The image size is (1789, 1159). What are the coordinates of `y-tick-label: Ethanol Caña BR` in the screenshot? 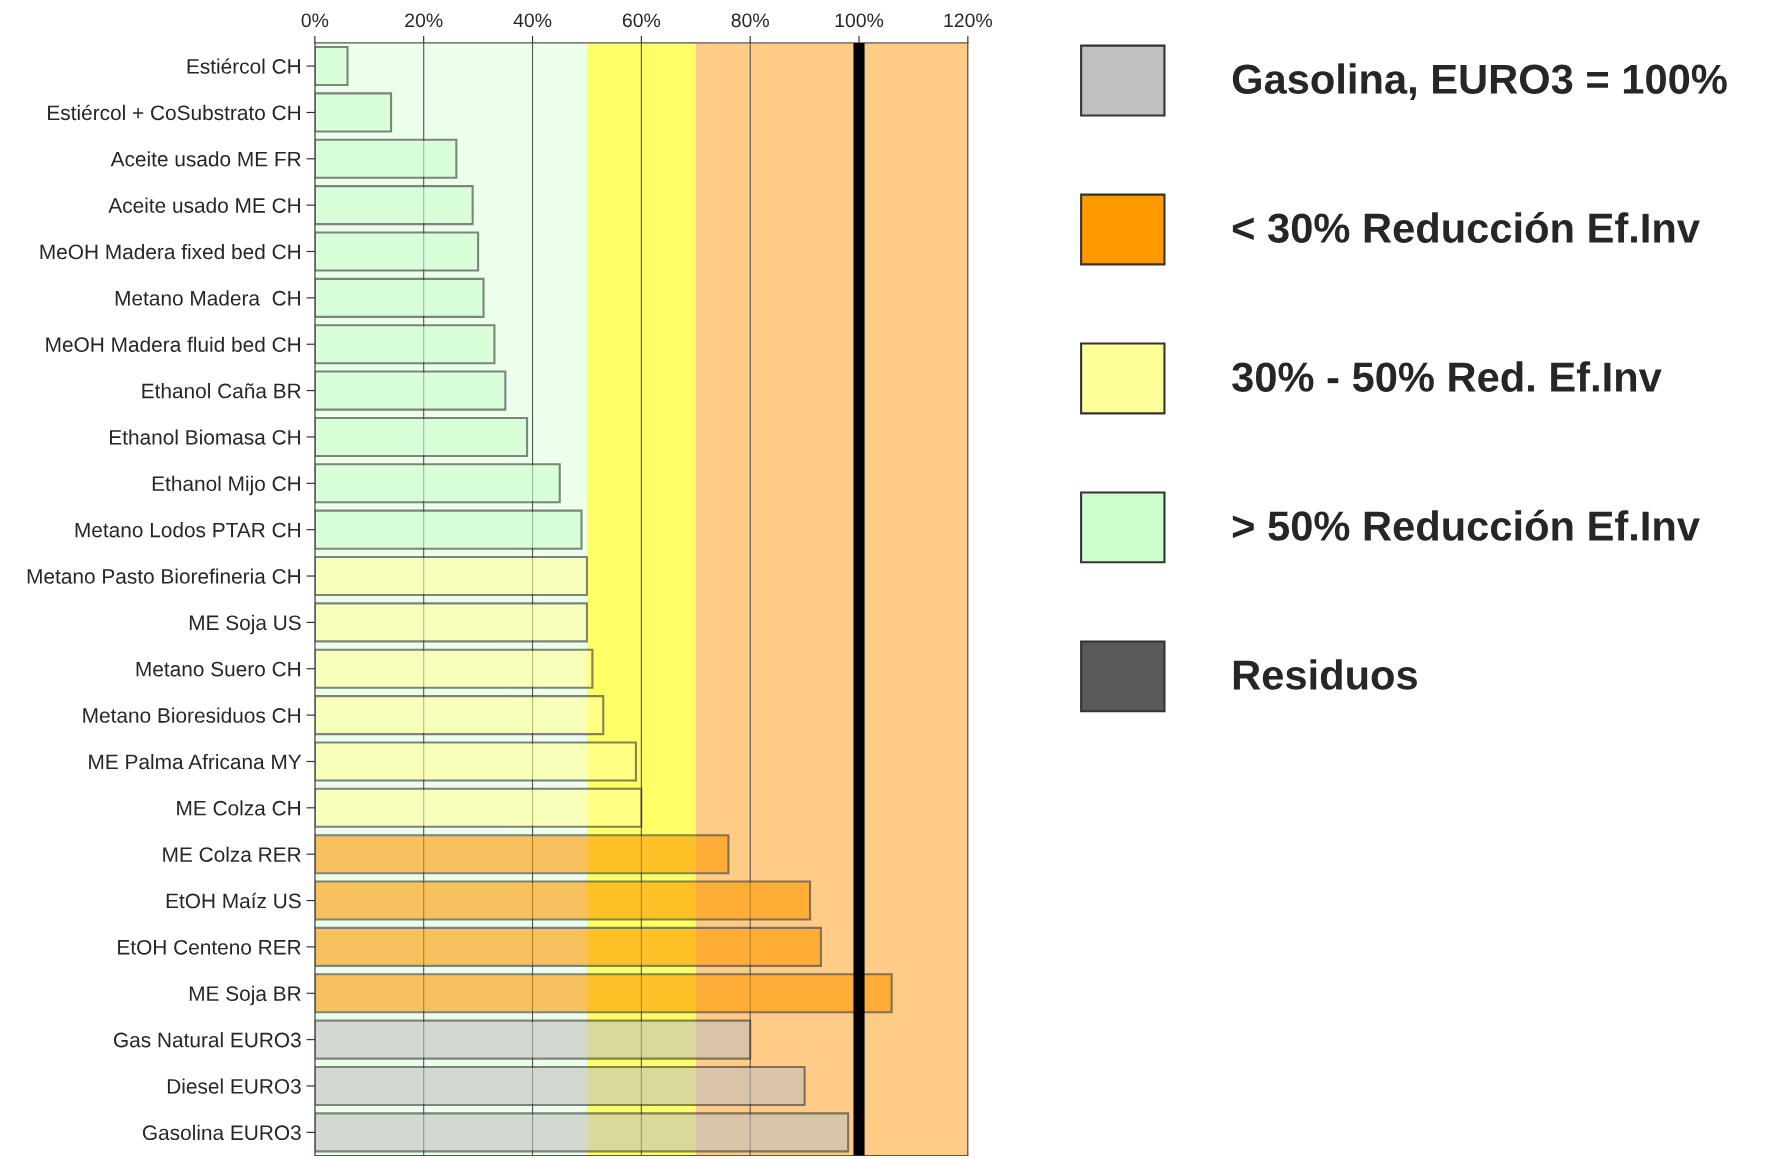 It's located at (221, 391).